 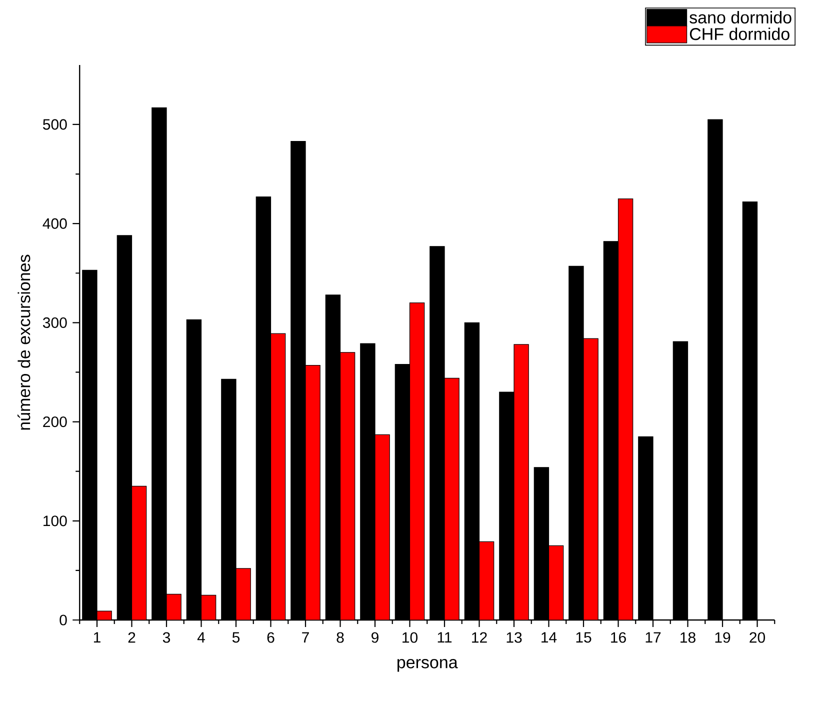 I want to click on legend-label: CHF dormido, so click(x=740, y=34).